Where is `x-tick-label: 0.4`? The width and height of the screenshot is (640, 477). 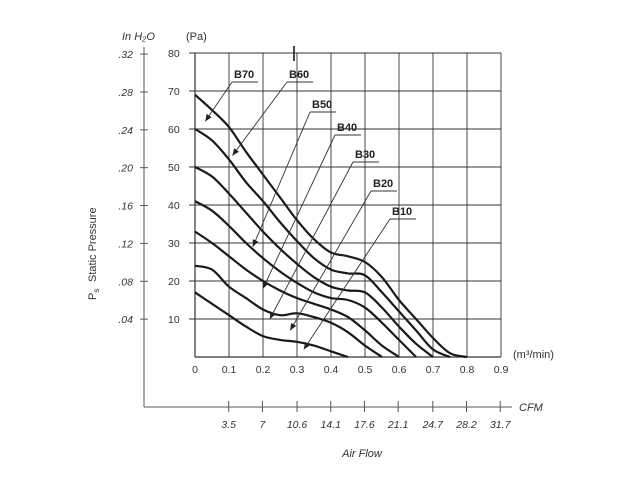
x-tick-label: 0.4 is located at coordinates (331, 370).